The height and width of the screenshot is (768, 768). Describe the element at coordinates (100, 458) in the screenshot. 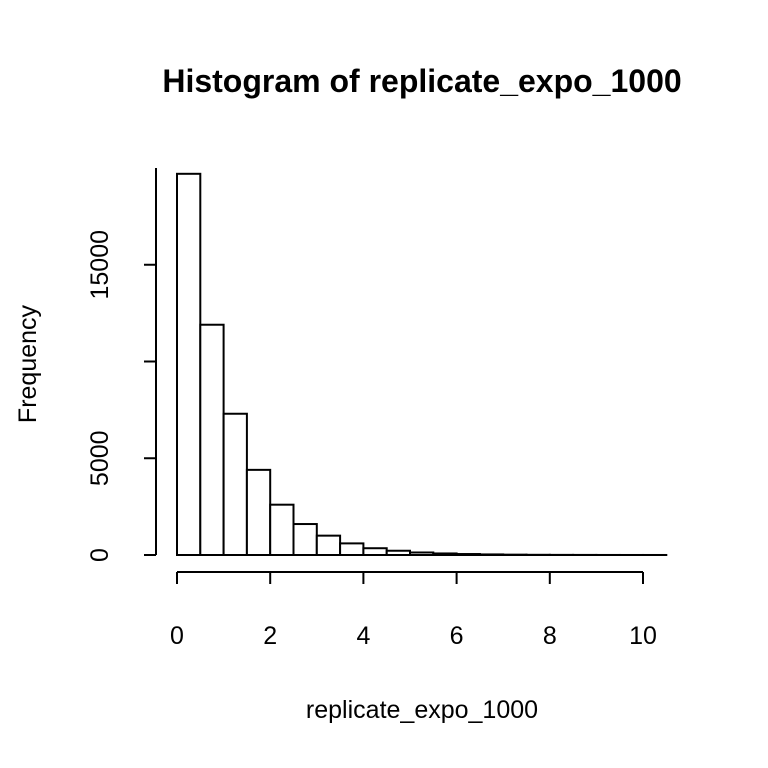

I see `y-tick-label-1: 5000` at that location.